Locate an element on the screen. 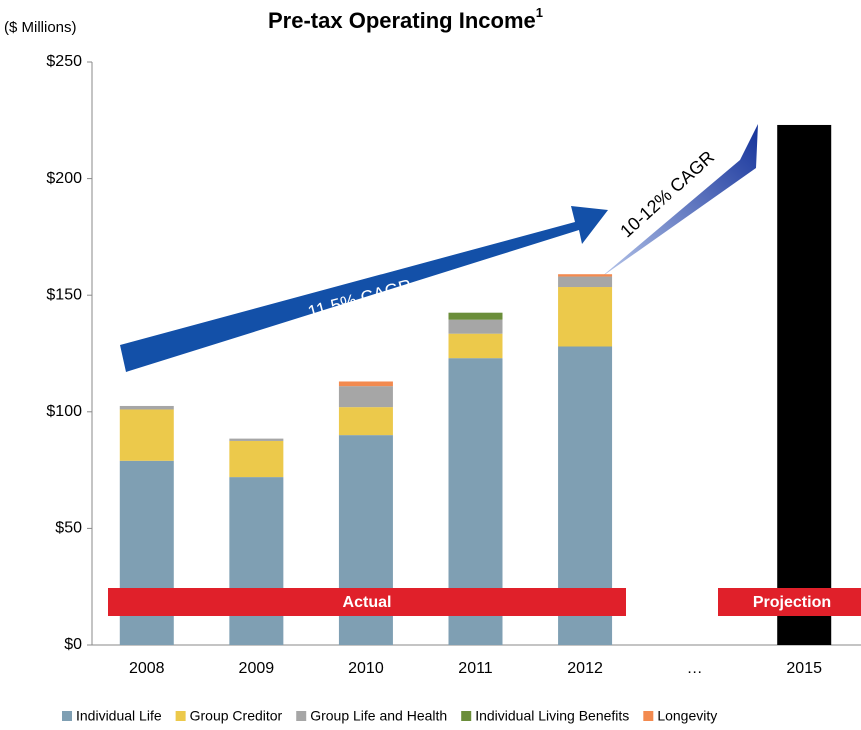 The height and width of the screenshot is (730, 861). banner-label: Actual is located at coordinates (367, 602).